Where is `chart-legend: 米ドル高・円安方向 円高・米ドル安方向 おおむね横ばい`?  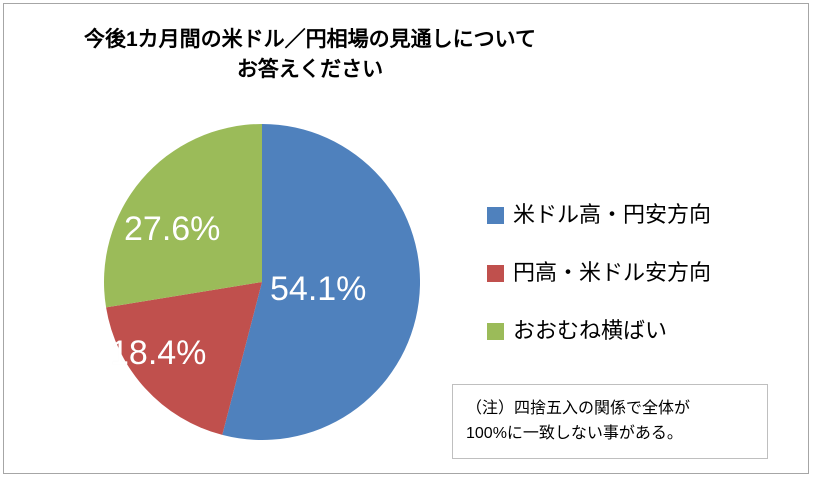 chart-legend: 米ドル高・円安方向 円高・米ドル安方向 おおむね横ばい is located at coordinates (637, 273).